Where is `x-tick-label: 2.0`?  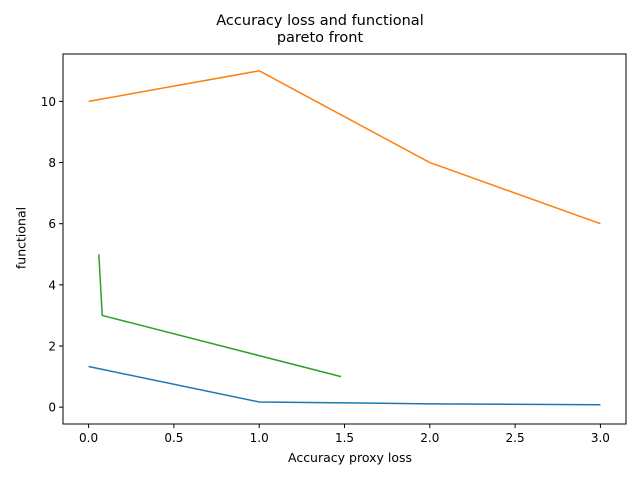
x-tick-label: 2.0 is located at coordinates (429, 438).